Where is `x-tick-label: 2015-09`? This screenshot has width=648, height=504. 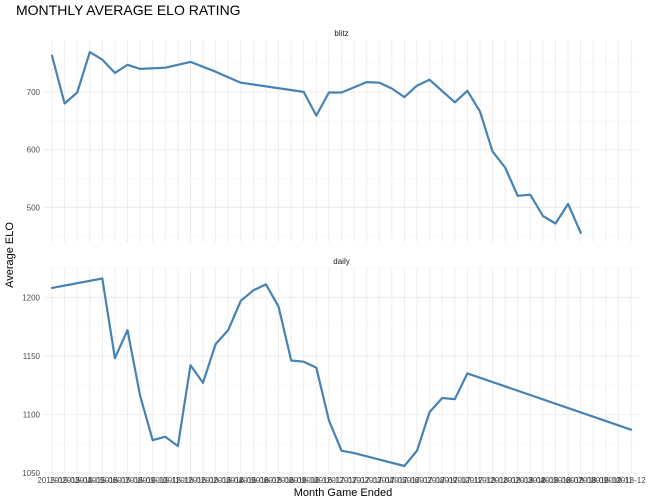 x-tick-label: 2015-09 is located at coordinates (140, 480).